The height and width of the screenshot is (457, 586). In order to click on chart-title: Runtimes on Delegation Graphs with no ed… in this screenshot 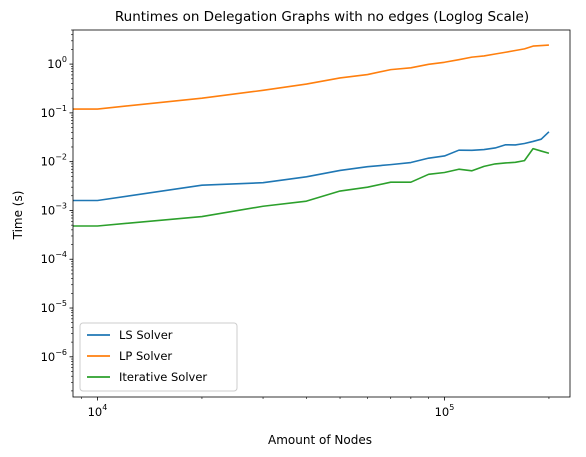, I will do `click(322, 17)`.